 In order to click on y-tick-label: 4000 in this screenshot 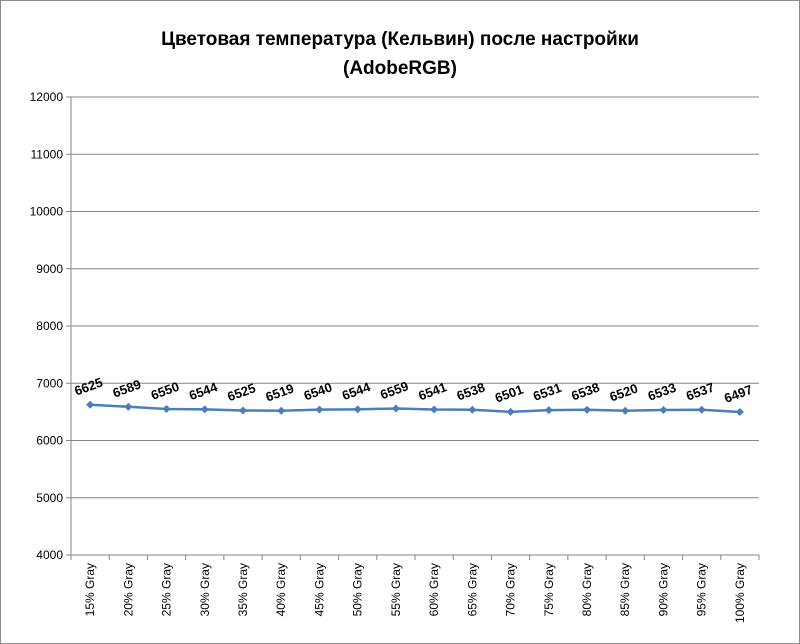, I will do `click(49, 555)`.